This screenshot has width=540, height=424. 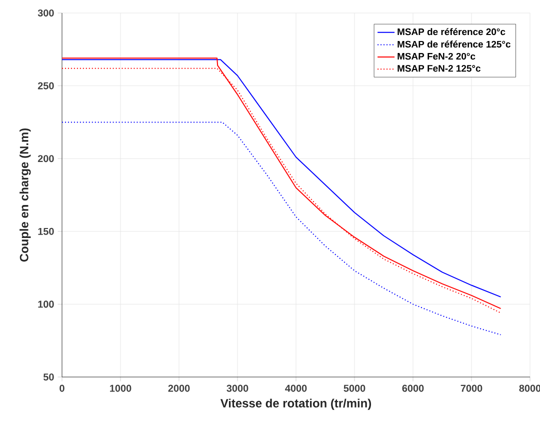 What do you see at coordinates (25, 195) in the screenshot?
I see `y-axis-title: Couple en charge (N.m)` at bounding box center [25, 195].